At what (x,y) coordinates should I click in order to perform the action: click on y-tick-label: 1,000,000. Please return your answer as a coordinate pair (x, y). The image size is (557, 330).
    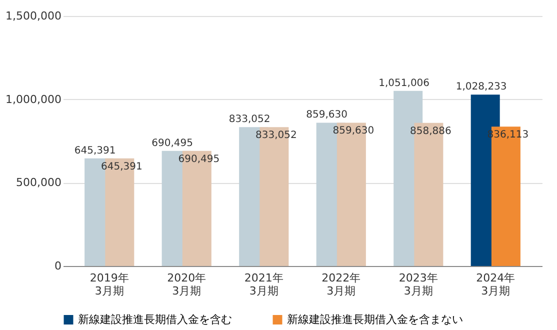
    Looking at the image, I should click on (34, 99).